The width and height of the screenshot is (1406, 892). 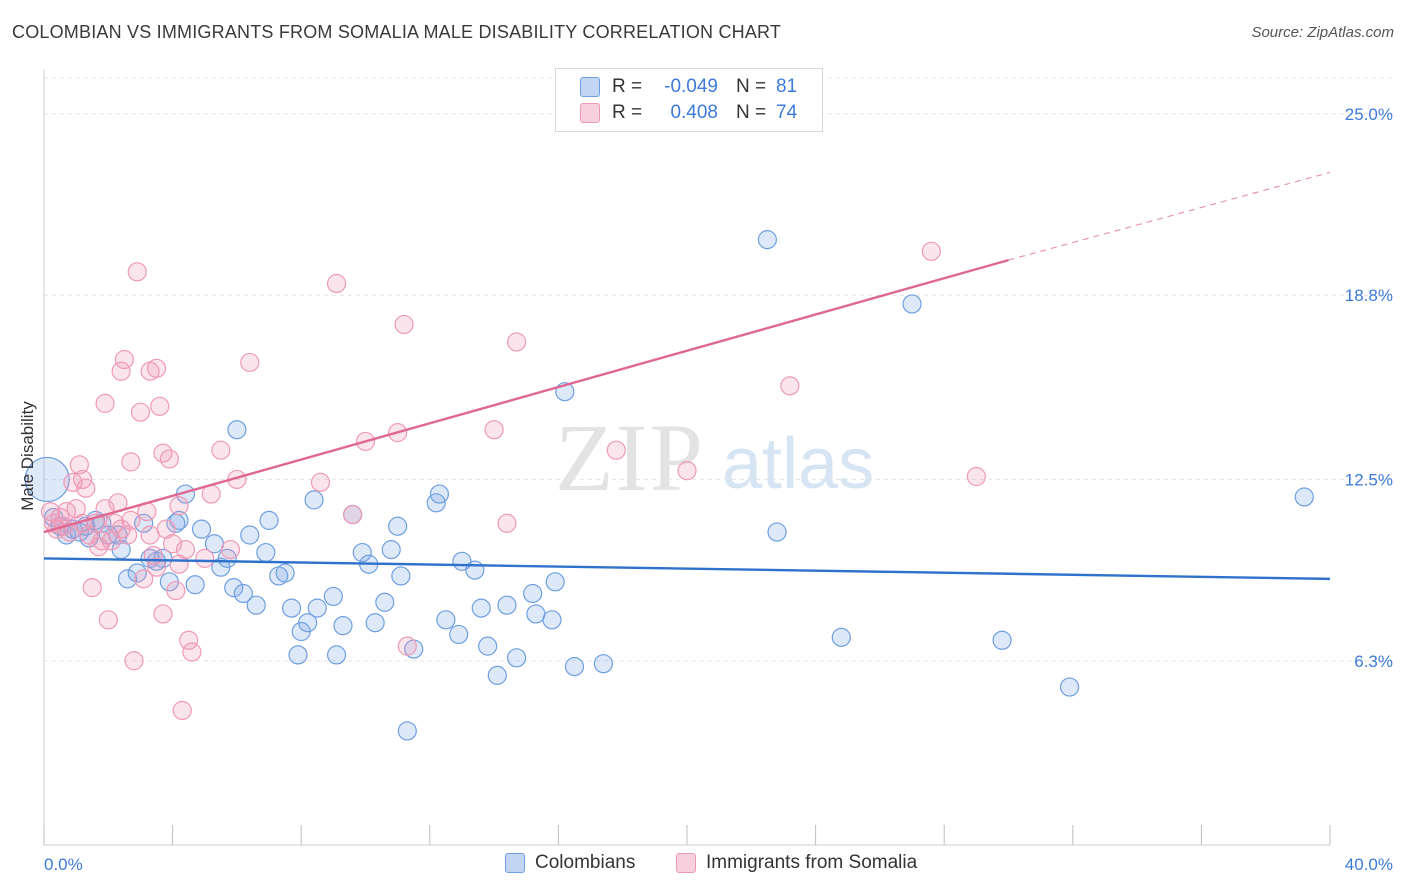 I want to click on legend-label-somalia: Immigrants from Somalia, so click(x=812, y=862).